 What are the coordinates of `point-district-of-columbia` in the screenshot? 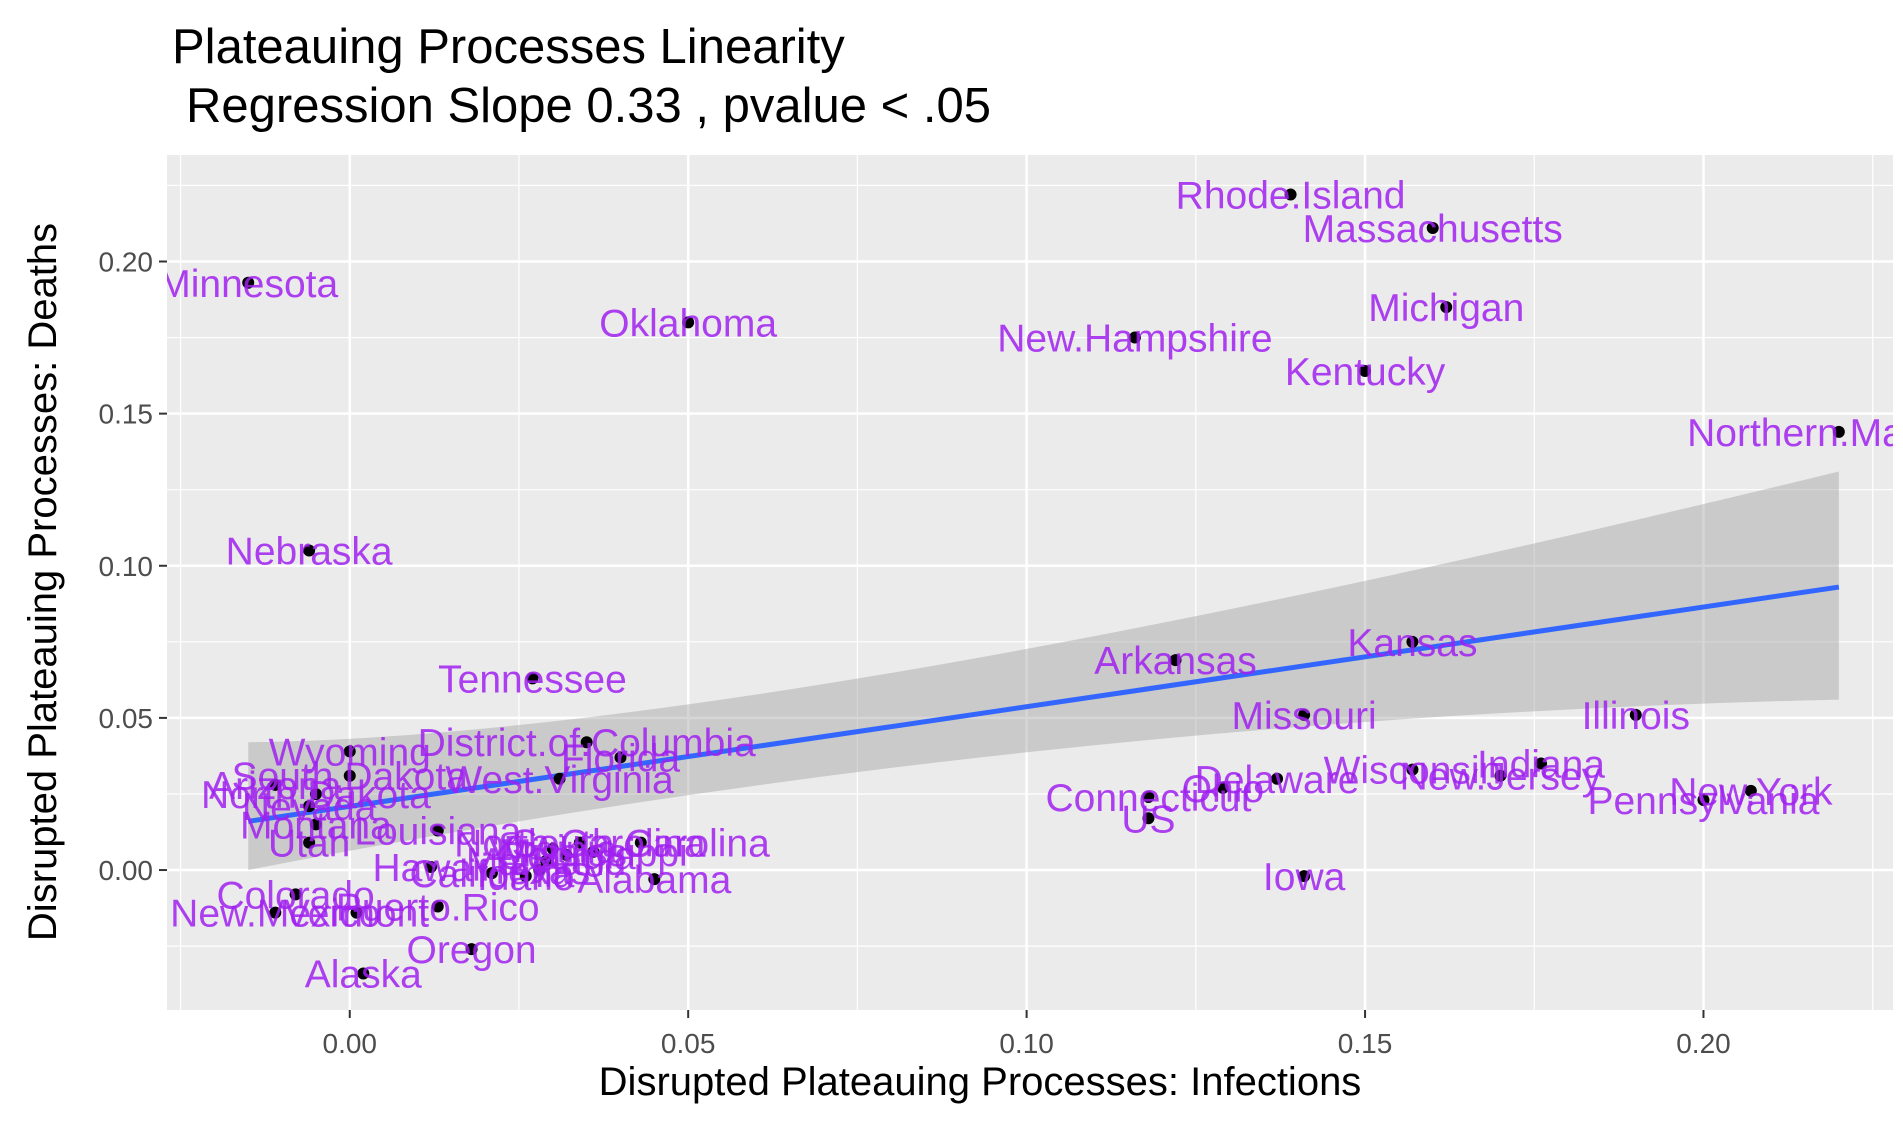 It's located at (586, 742).